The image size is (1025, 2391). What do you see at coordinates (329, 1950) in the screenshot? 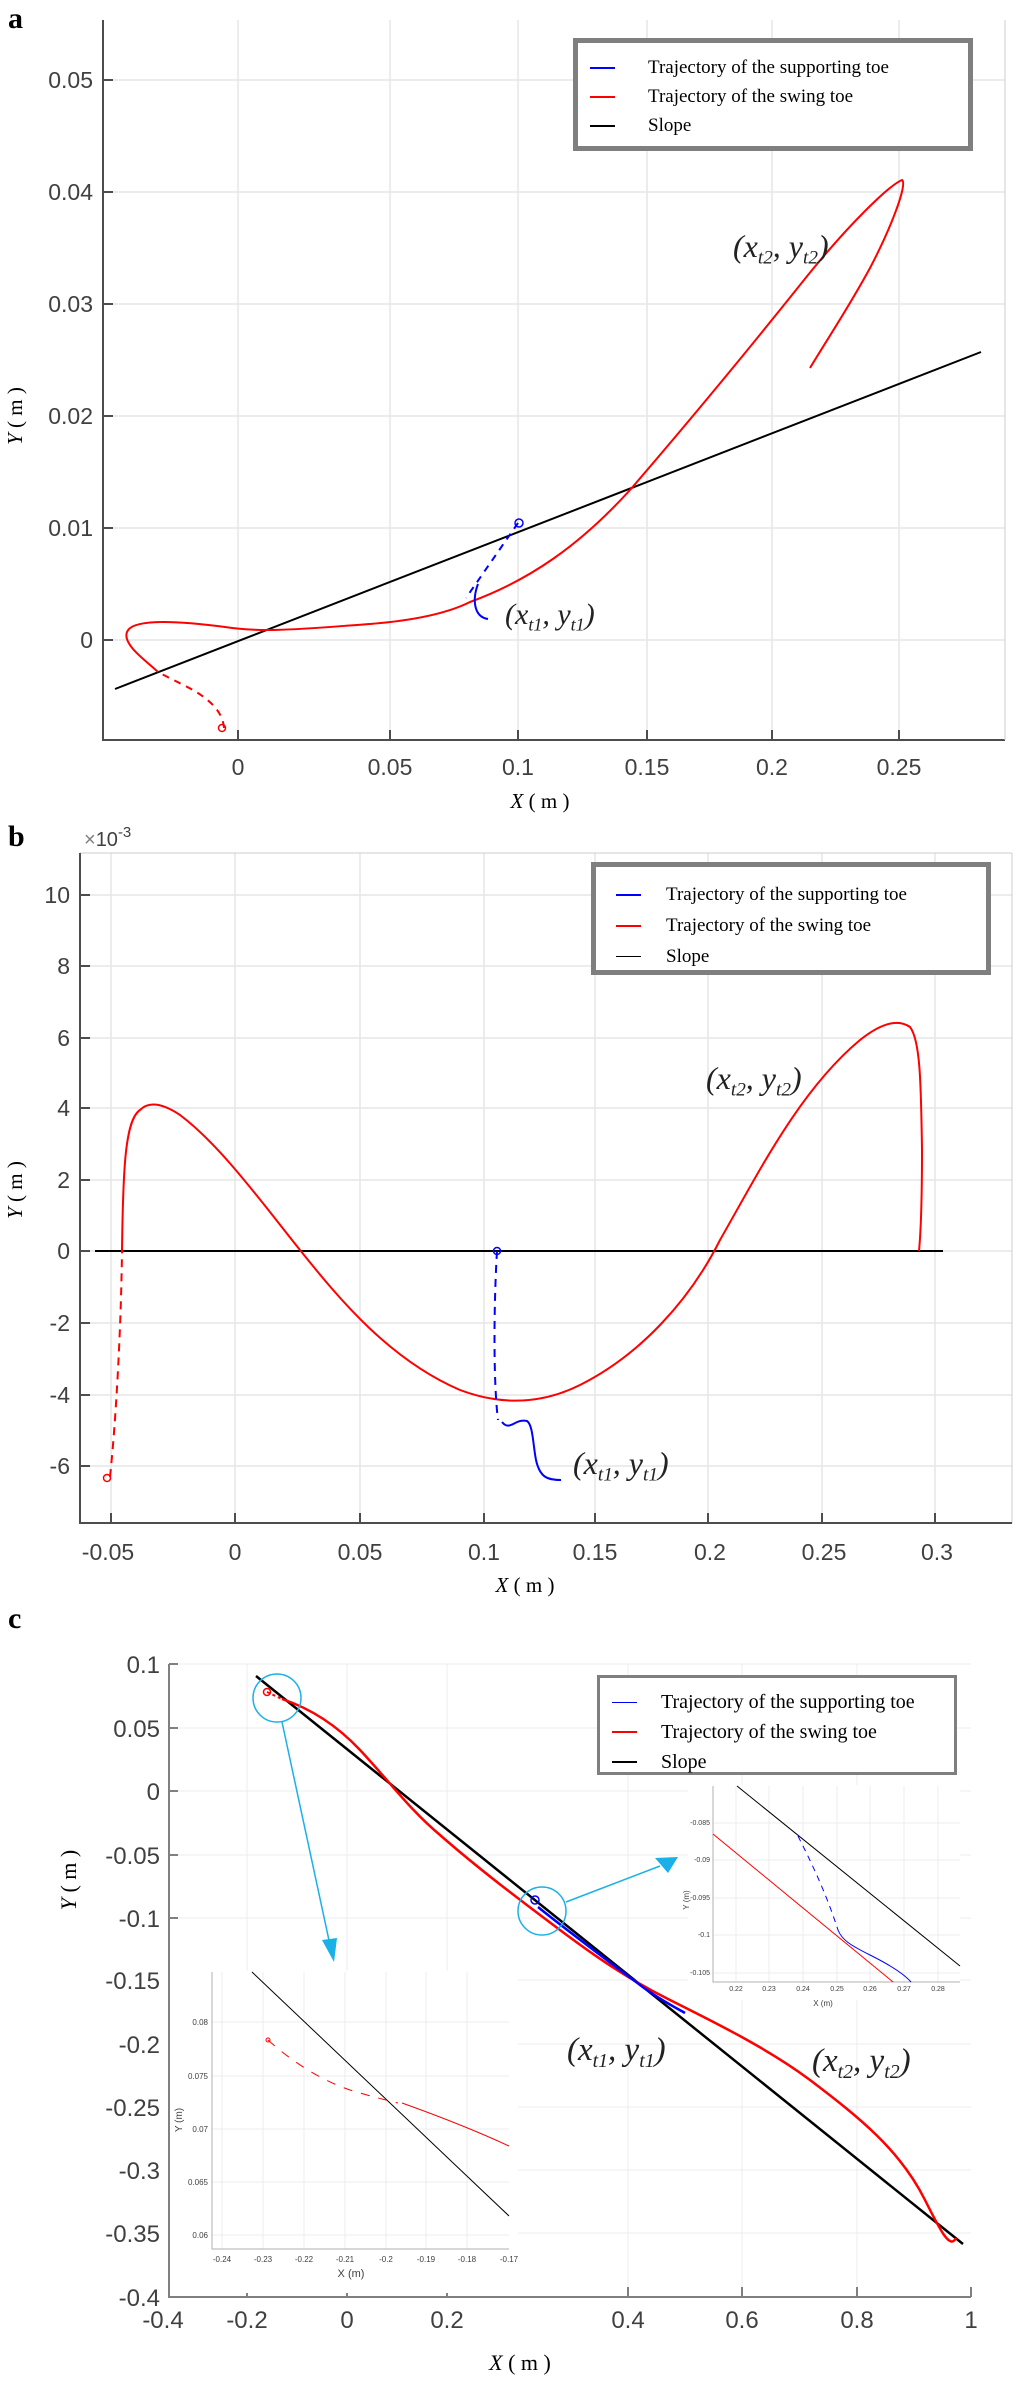
I see `callout-arrowhead-left-icon` at bounding box center [329, 1950].